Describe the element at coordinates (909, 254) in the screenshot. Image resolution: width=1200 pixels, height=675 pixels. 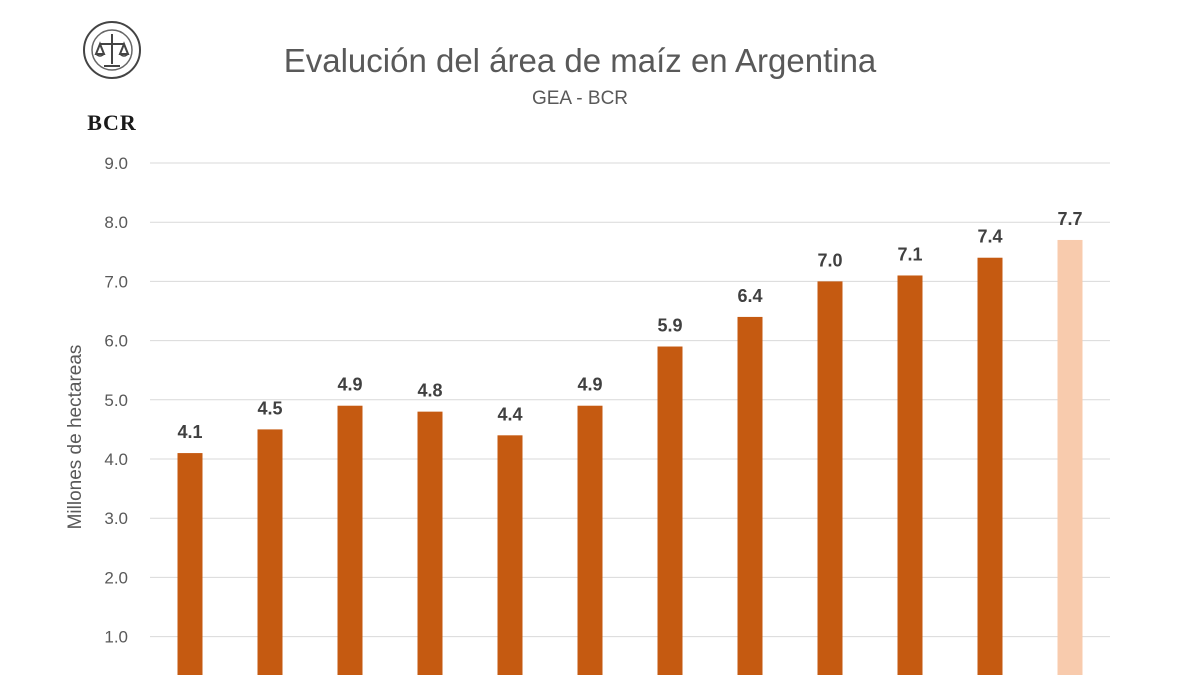
I see `data-label: 7.1` at that location.